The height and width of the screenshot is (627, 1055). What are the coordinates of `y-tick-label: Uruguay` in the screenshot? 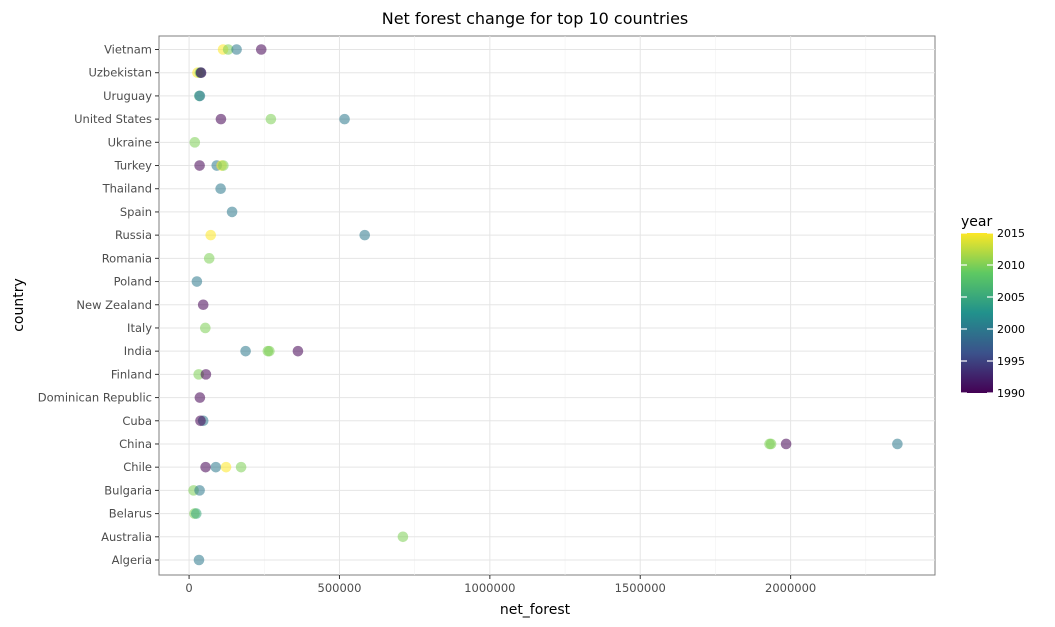 It's located at (127, 96).